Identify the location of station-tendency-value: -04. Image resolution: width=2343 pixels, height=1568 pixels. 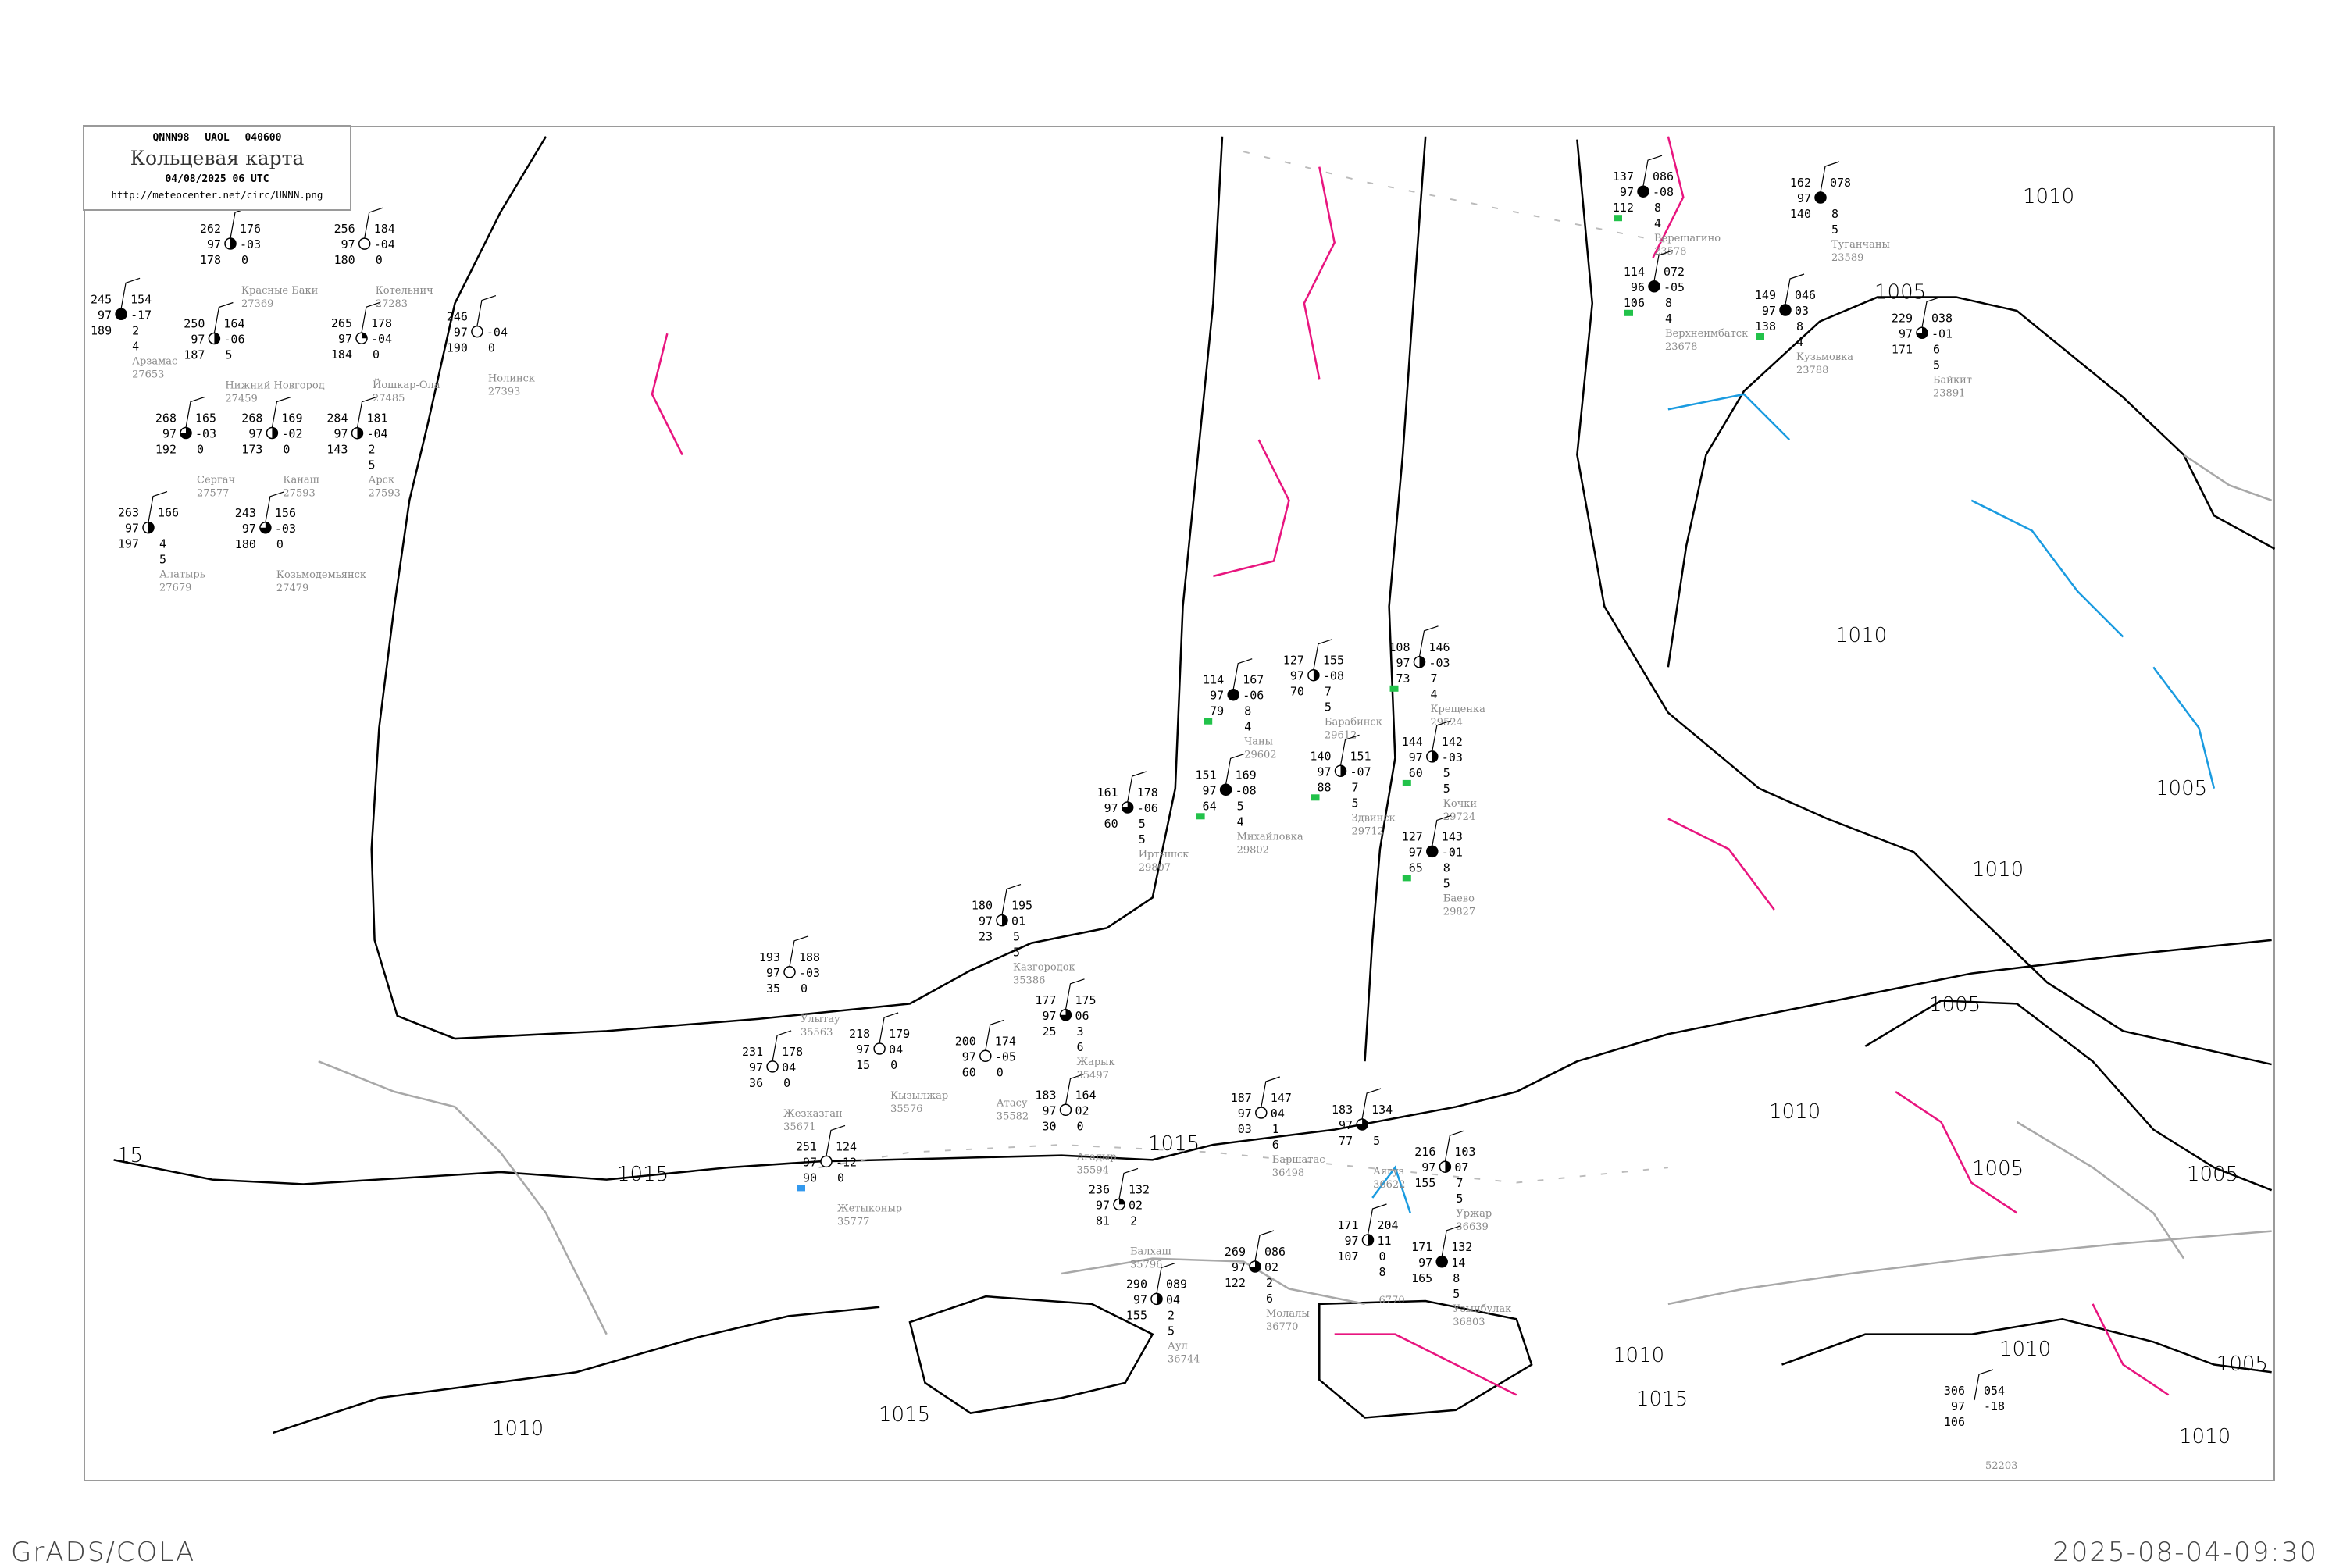
(377, 434).